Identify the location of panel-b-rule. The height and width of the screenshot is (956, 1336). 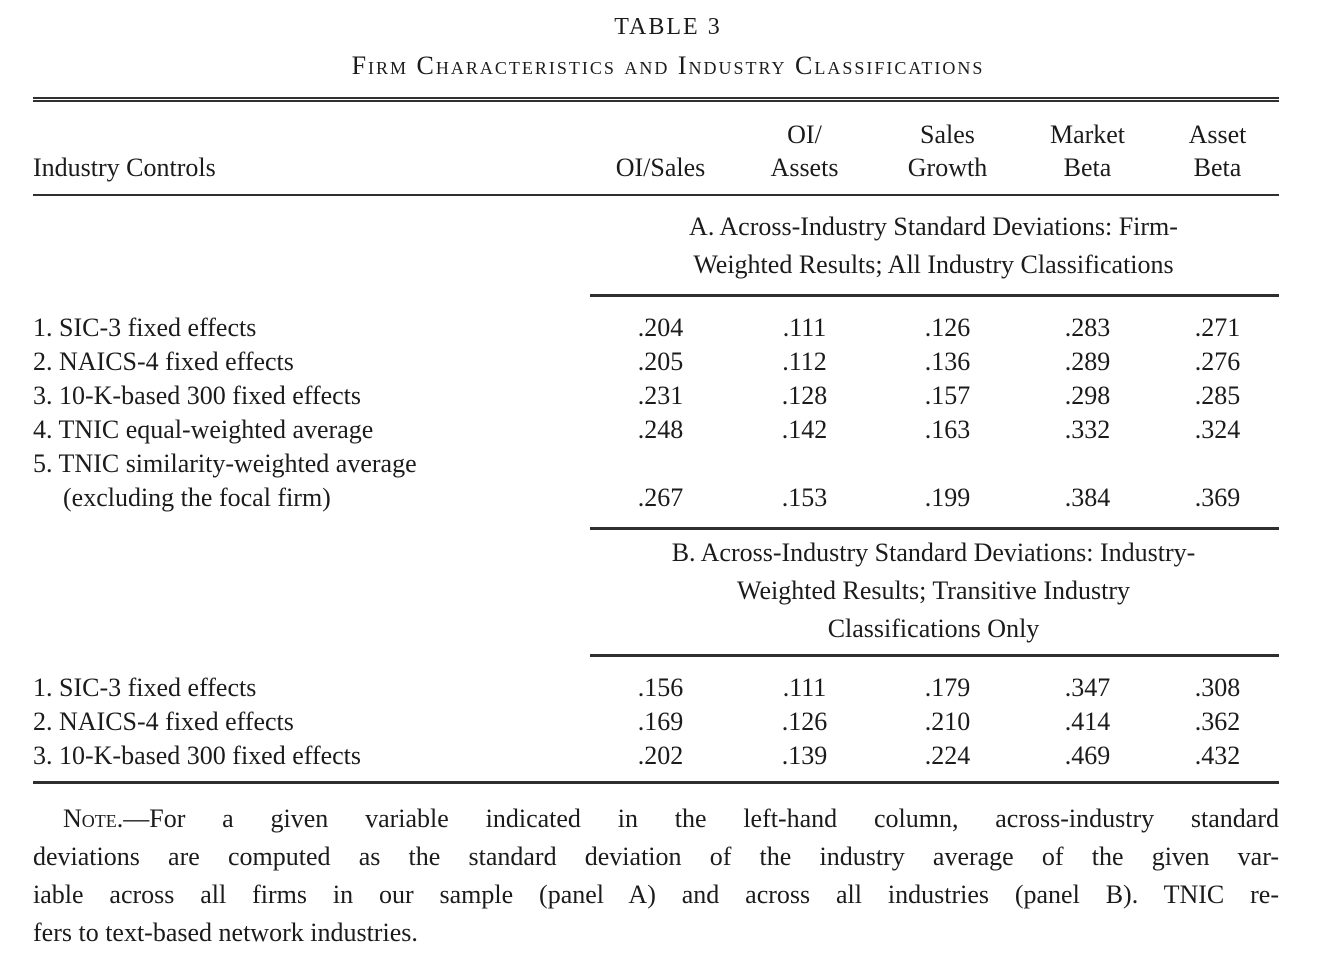
(934, 655).